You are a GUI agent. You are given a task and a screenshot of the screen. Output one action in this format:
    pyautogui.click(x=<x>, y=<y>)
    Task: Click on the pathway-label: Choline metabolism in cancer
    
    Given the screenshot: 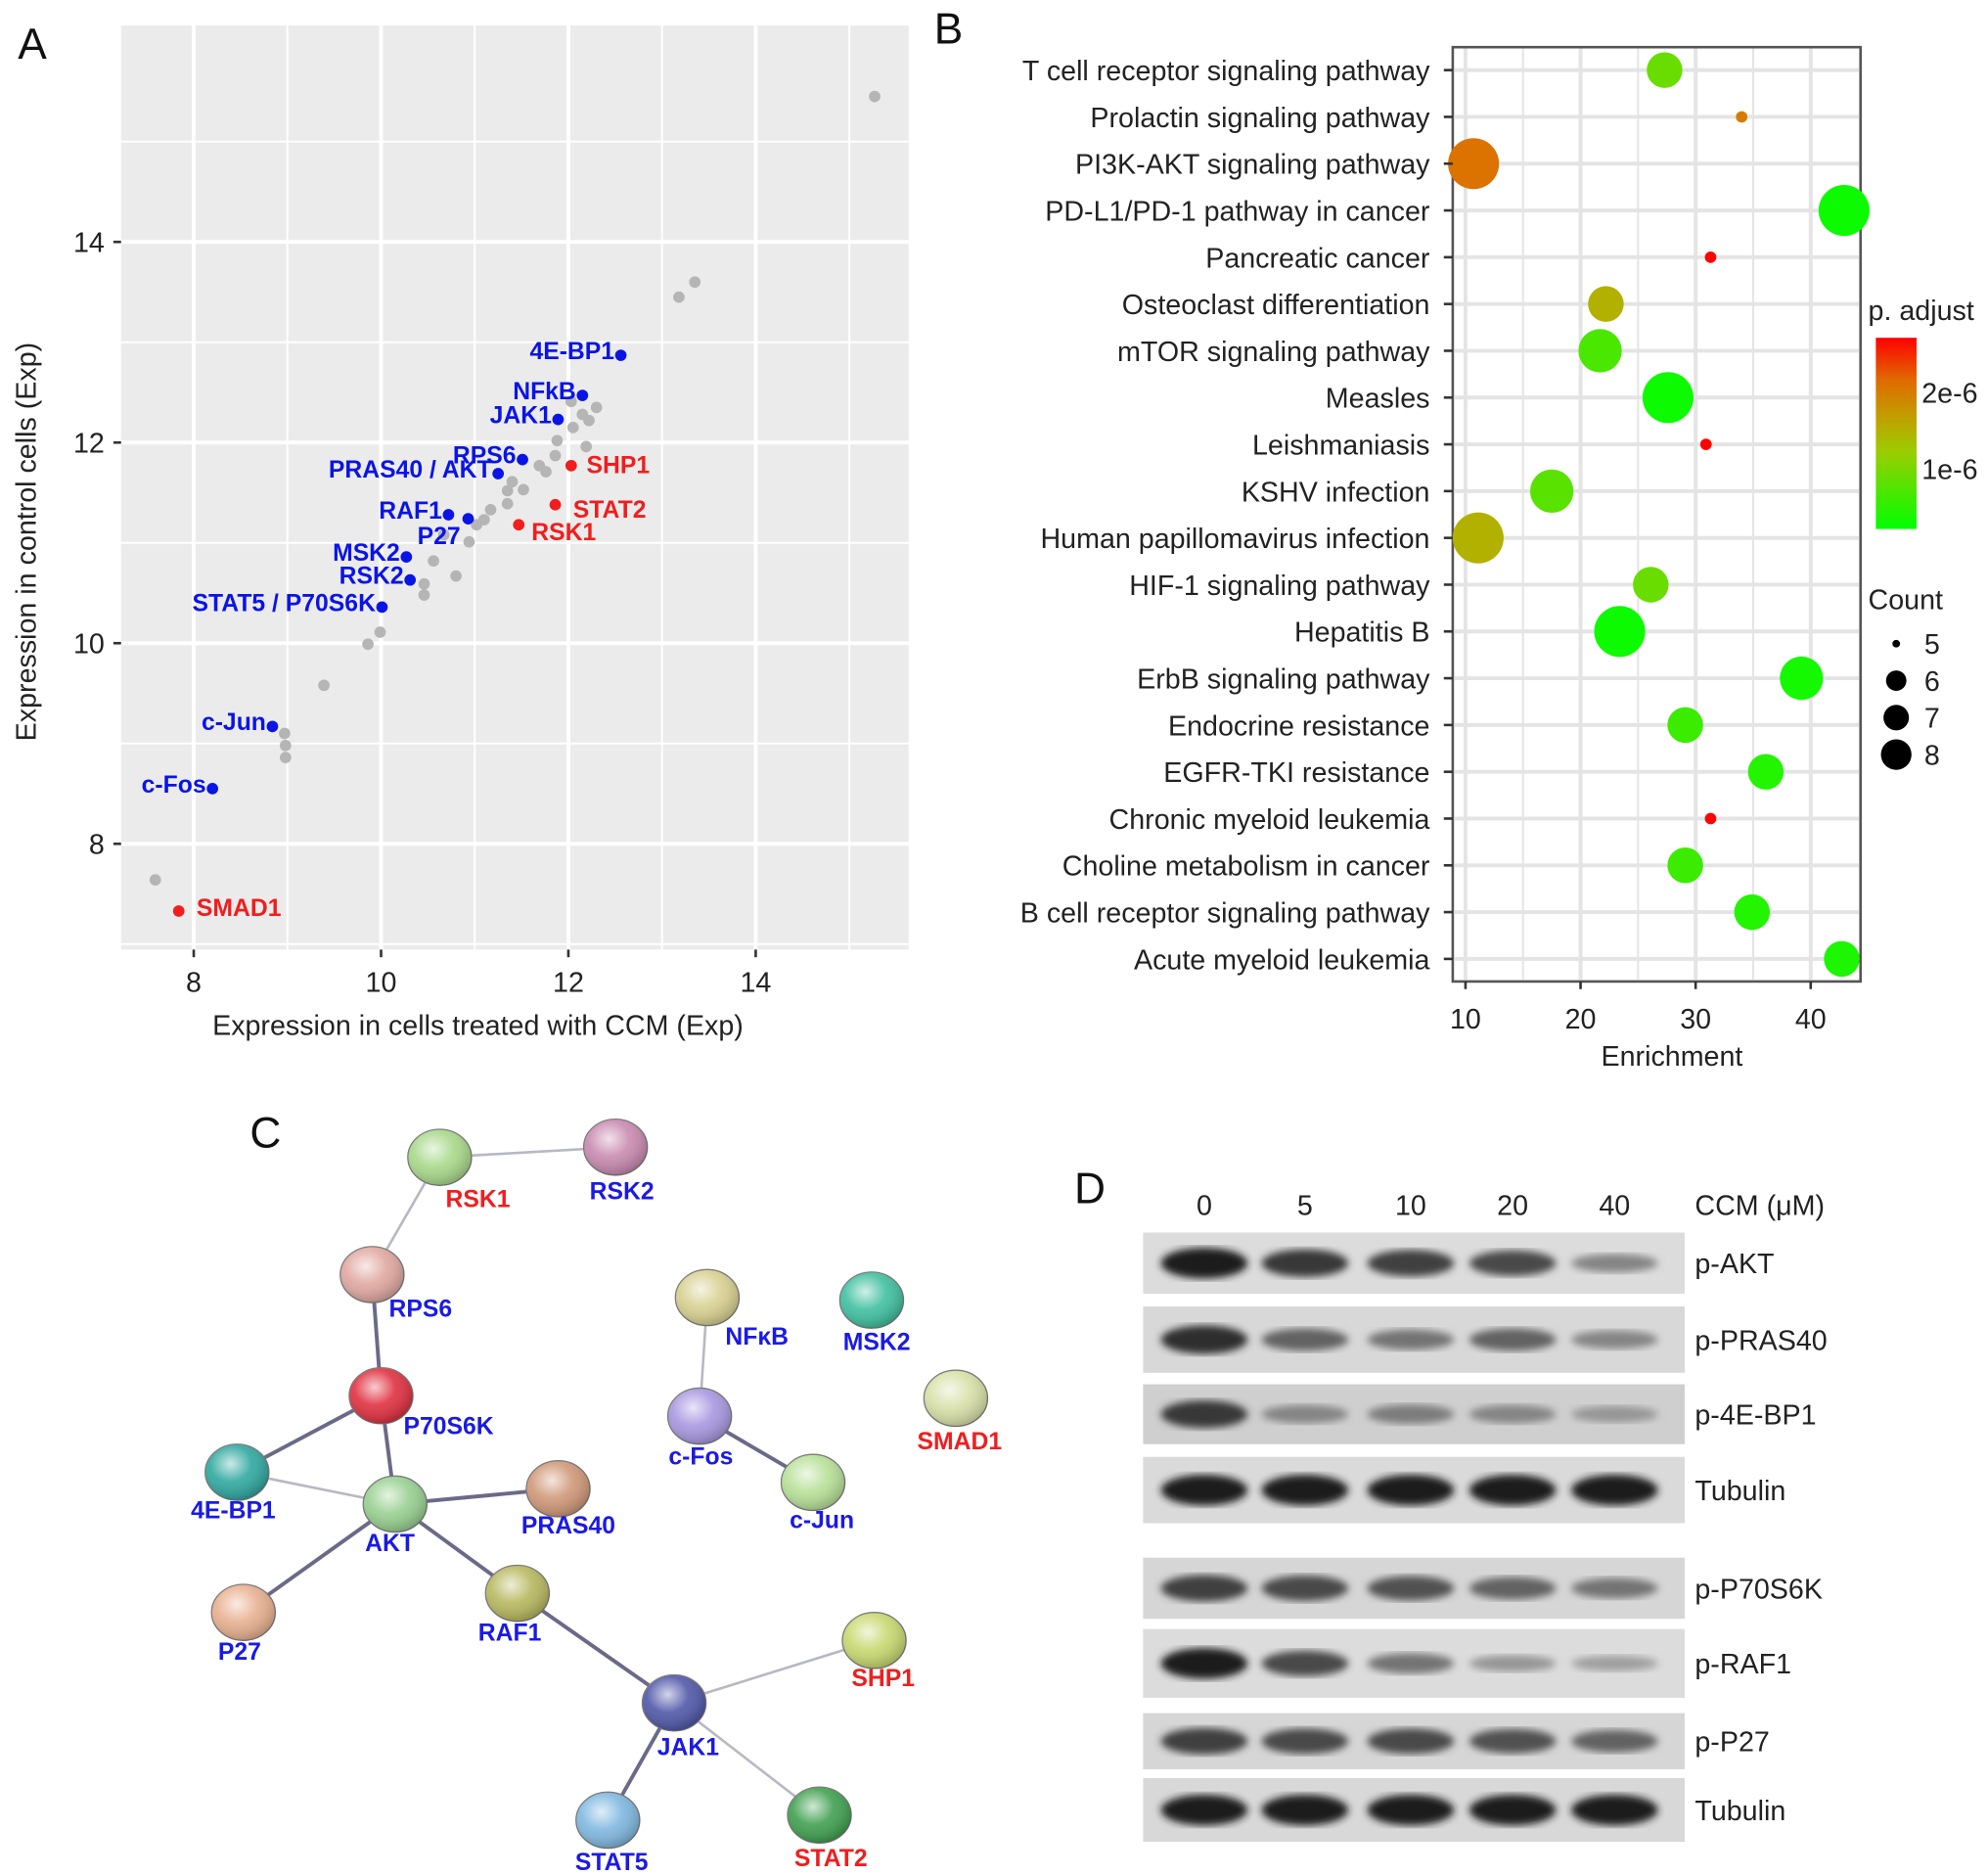 What is the action you would take?
    pyautogui.click(x=1246, y=867)
    